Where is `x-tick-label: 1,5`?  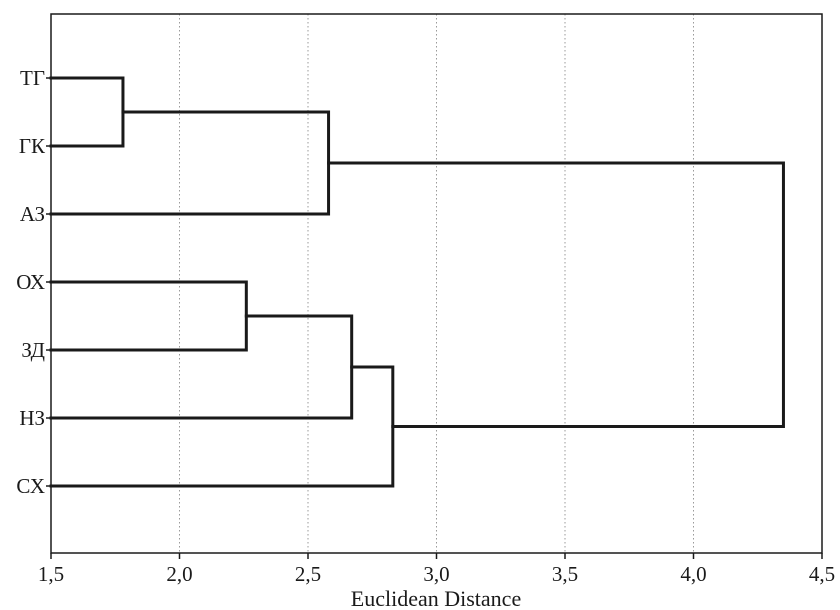
x-tick-label: 1,5 is located at coordinates (51, 574).